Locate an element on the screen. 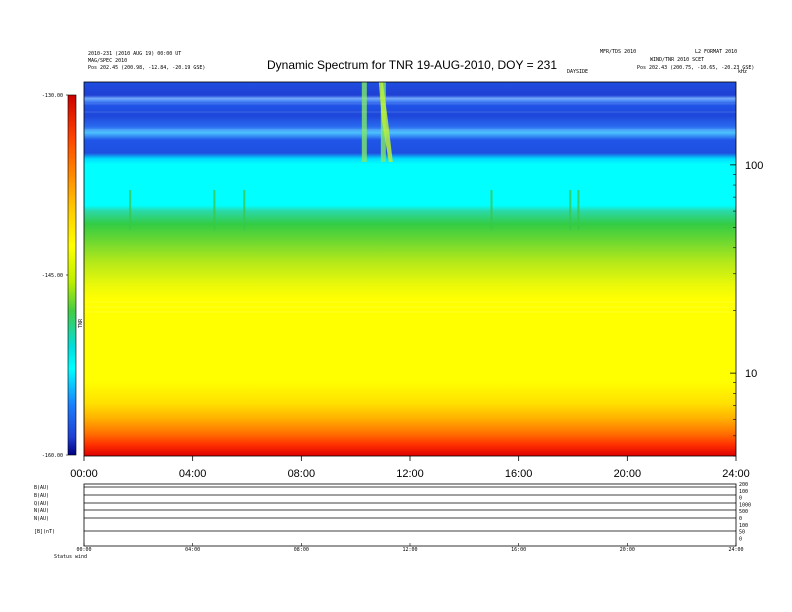 This screenshot has height=612, width=792. right-unit-label: kHz is located at coordinates (742, 72).